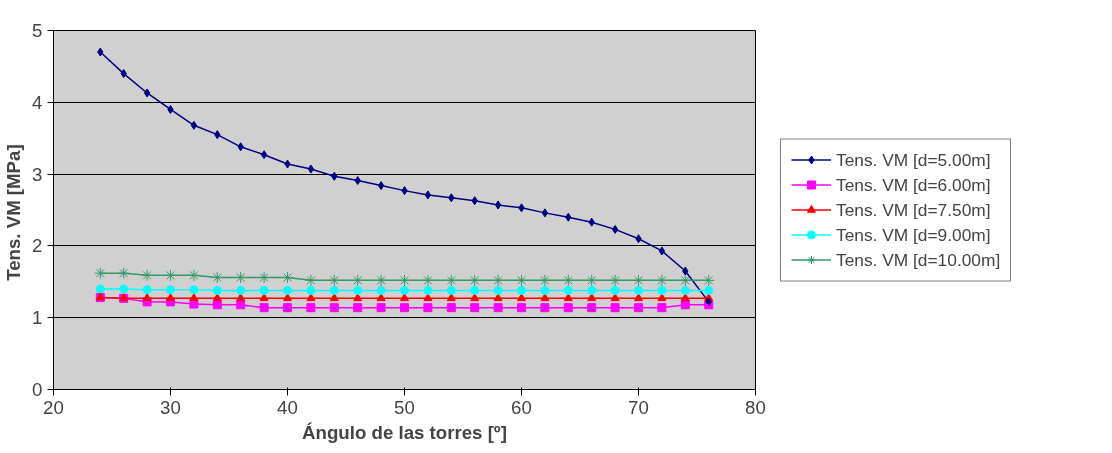 This screenshot has height=453, width=1112. What do you see at coordinates (170, 407) in the screenshot?
I see `x-tick-label: 30` at bounding box center [170, 407].